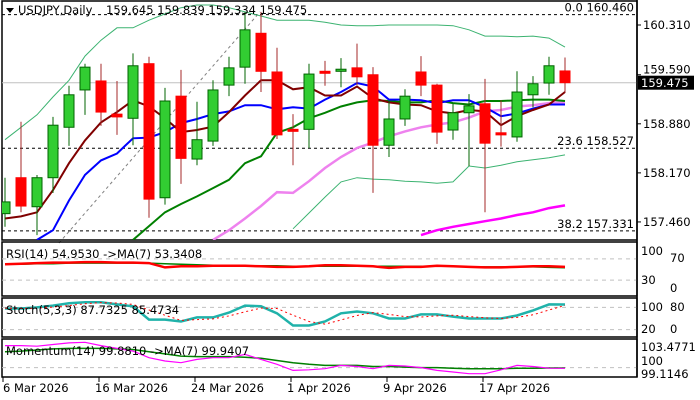 The width and height of the screenshot is (700, 400). Describe the element at coordinates (667, 25) in the screenshot. I see `price-tick-label: 160.310` at that location.